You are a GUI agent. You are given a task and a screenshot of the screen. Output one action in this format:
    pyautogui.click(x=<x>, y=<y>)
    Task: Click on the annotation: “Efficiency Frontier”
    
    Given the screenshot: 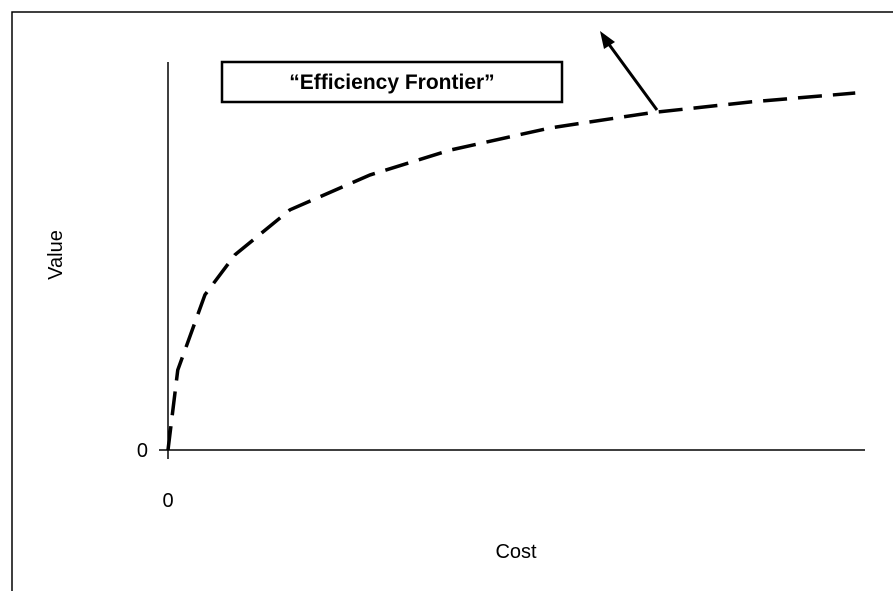 What is the action you would take?
    pyautogui.click(x=391, y=82)
    